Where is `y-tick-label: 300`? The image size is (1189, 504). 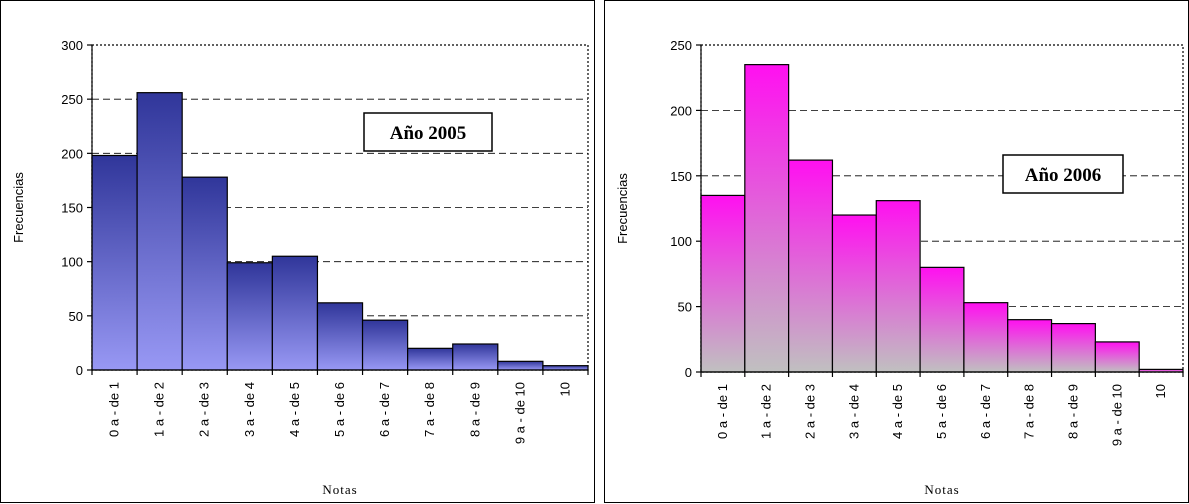 y-tick-label: 300 is located at coordinates (72, 45).